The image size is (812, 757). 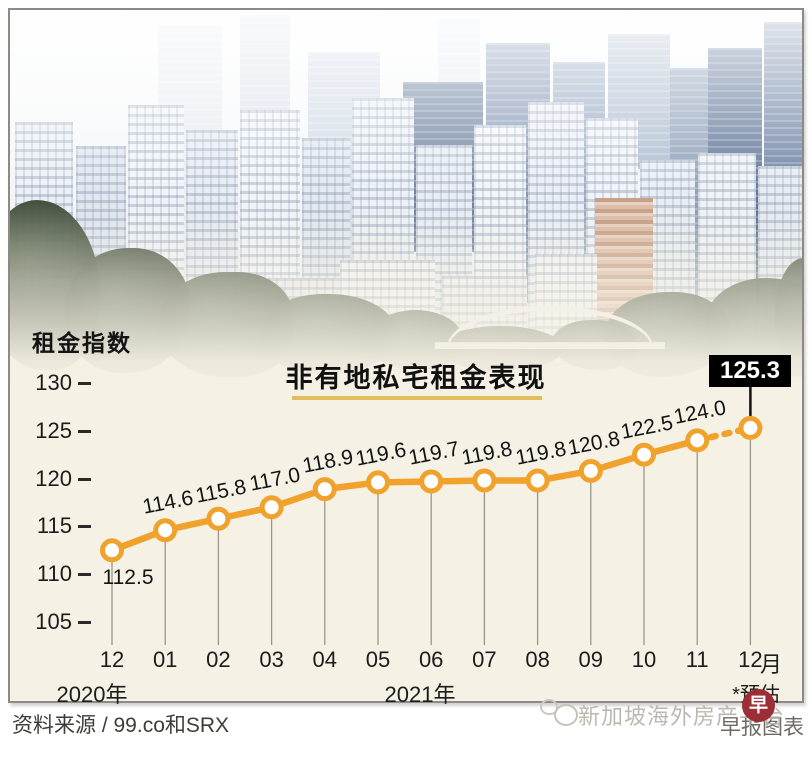 What do you see at coordinates (484, 659) in the screenshot?
I see `x-tick-label: 07` at bounding box center [484, 659].